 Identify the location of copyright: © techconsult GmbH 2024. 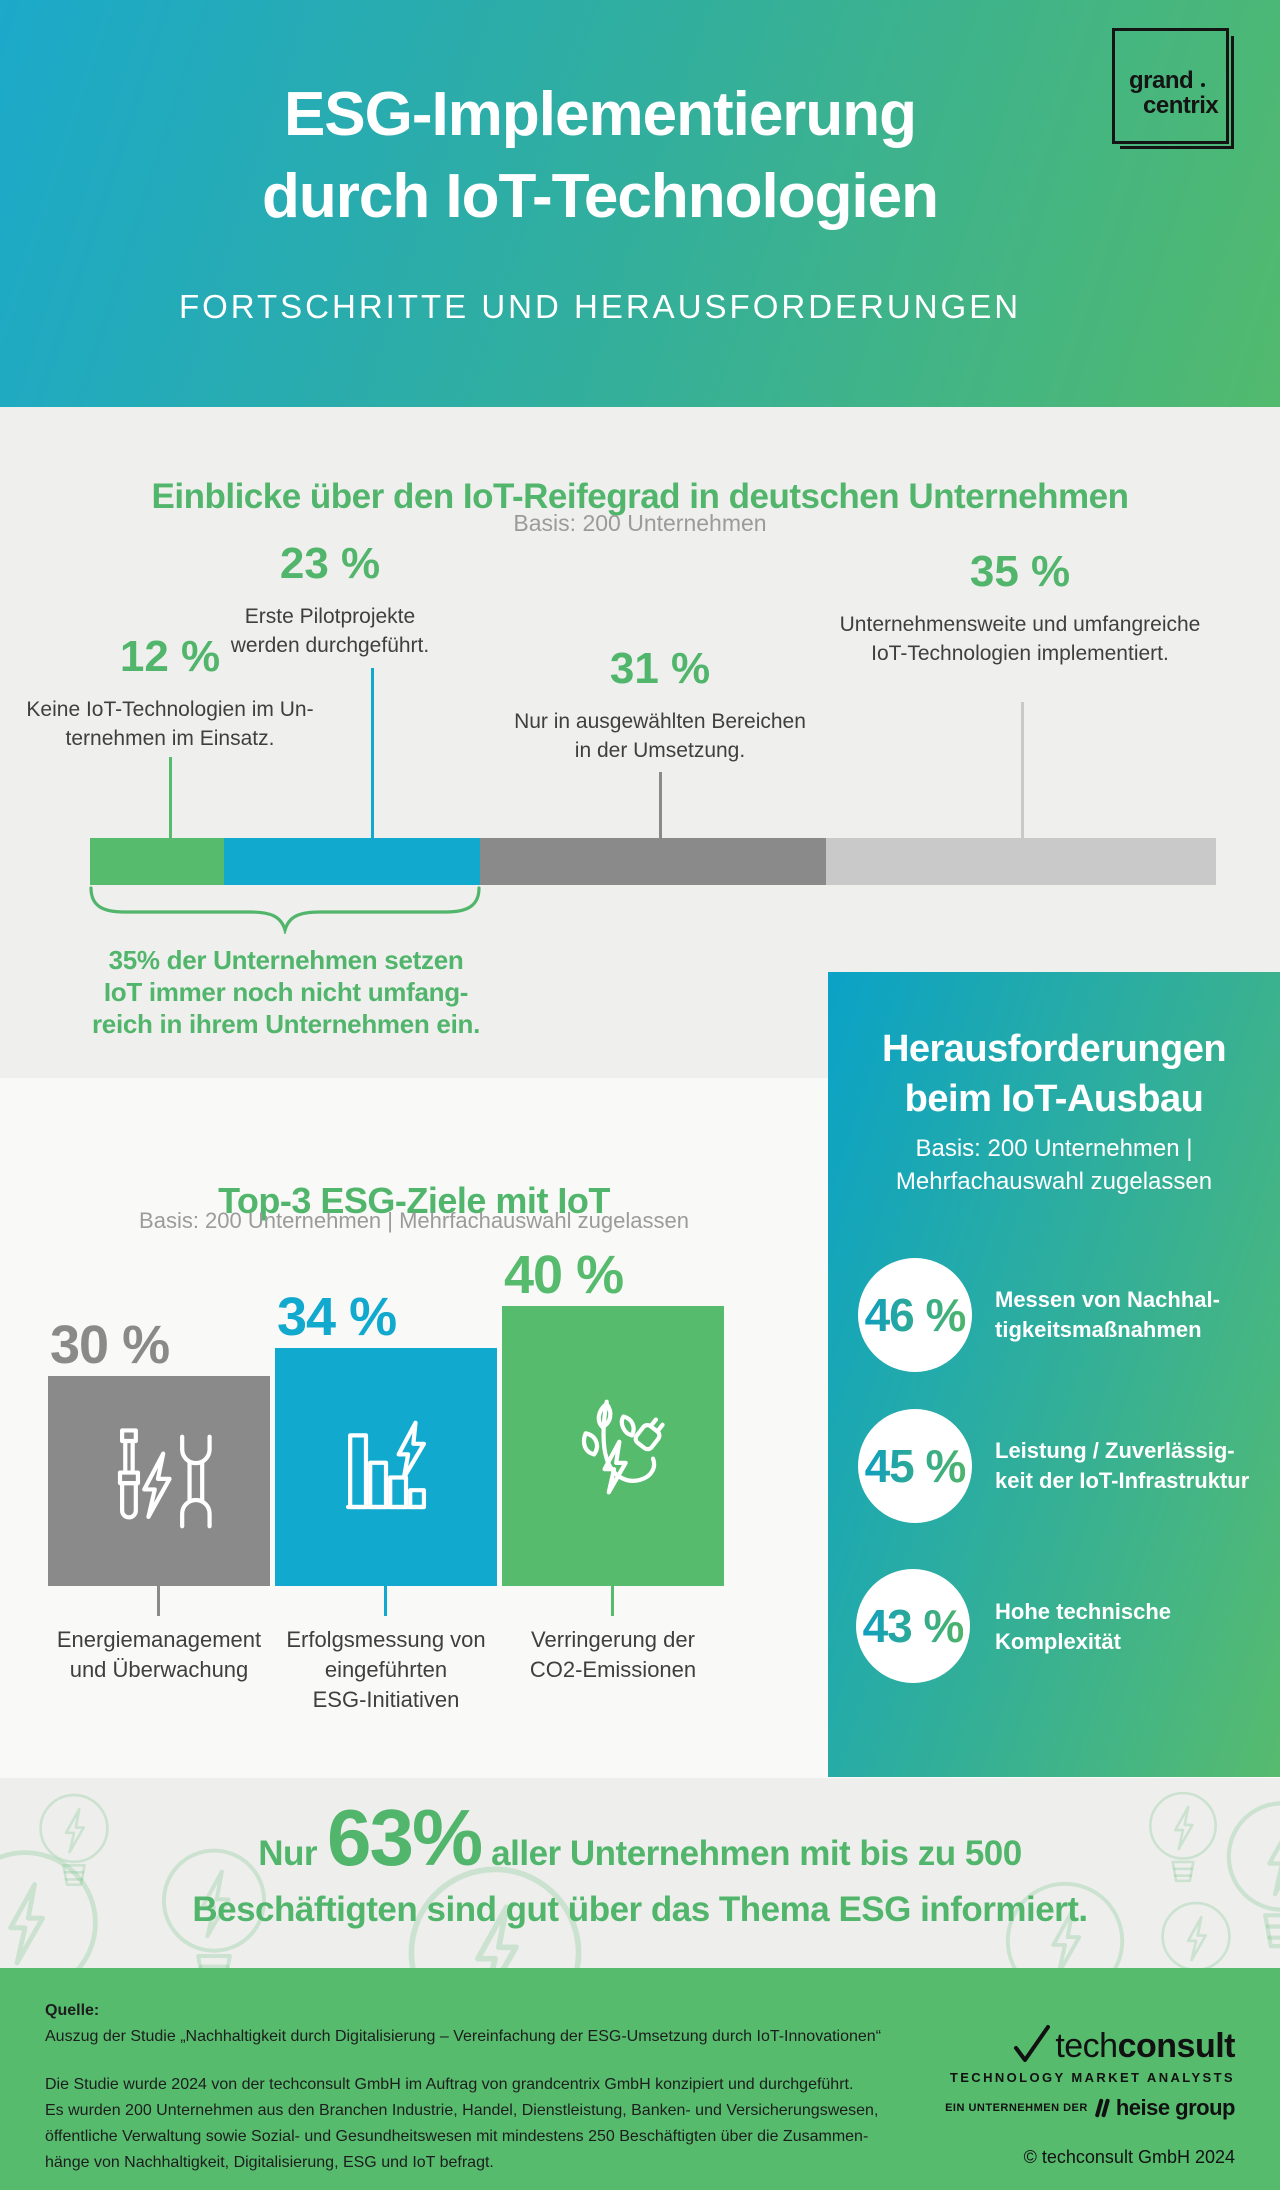
(1129, 2157).